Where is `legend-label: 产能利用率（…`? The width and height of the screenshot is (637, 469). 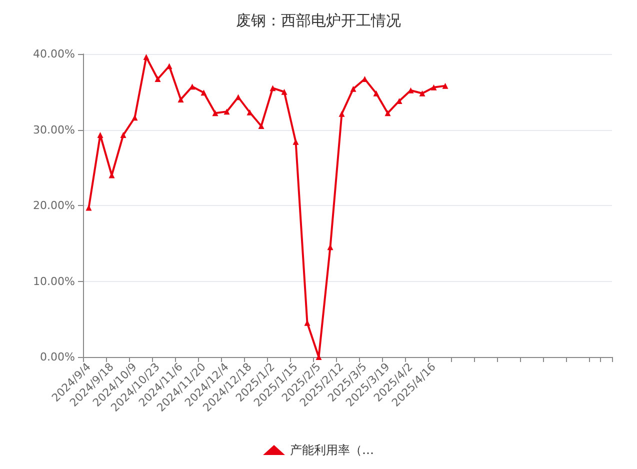 legend-label: 产能利用率（… is located at coordinates (332, 450).